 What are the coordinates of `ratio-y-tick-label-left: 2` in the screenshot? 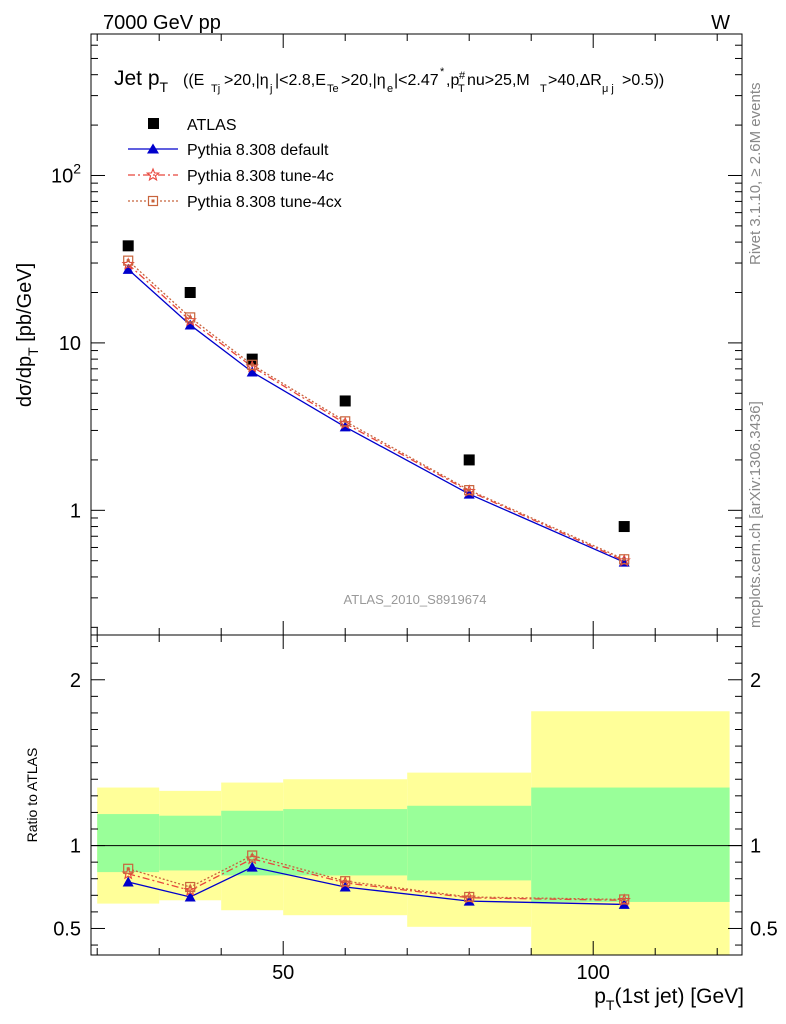 It's located at (75, 681).